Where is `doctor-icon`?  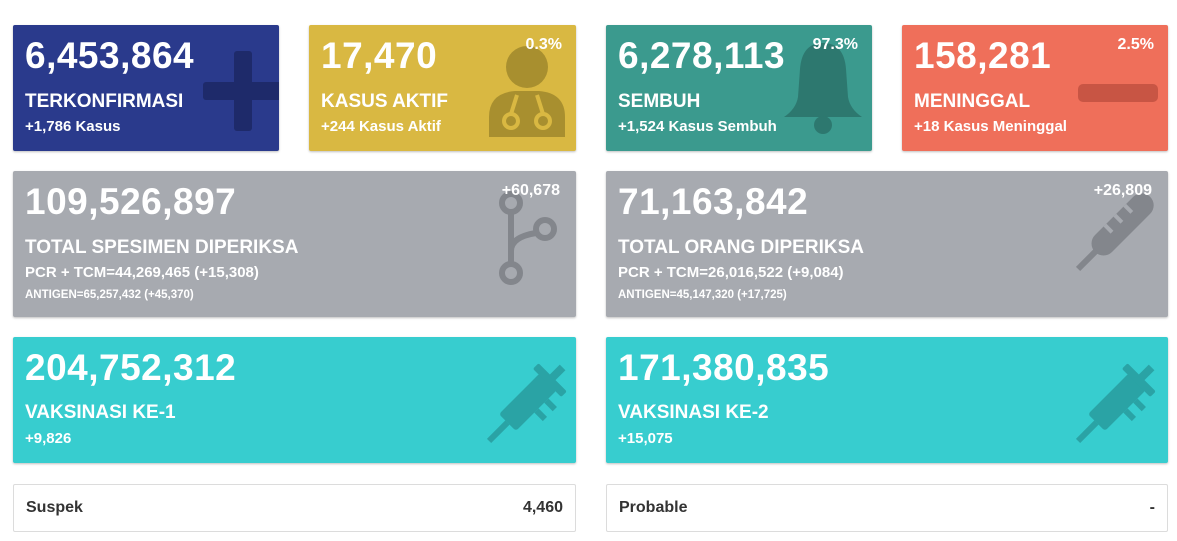
doctor-icon is located at coordinates (527, 91).